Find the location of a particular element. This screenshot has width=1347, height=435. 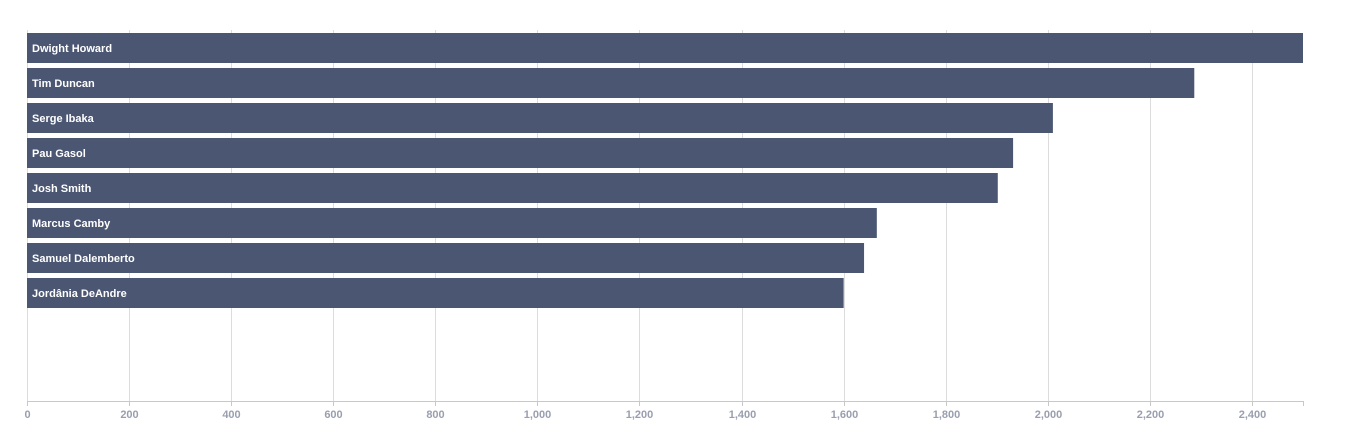

bar-label: Jordânia DeAndre is located at coordinates (79, 294).